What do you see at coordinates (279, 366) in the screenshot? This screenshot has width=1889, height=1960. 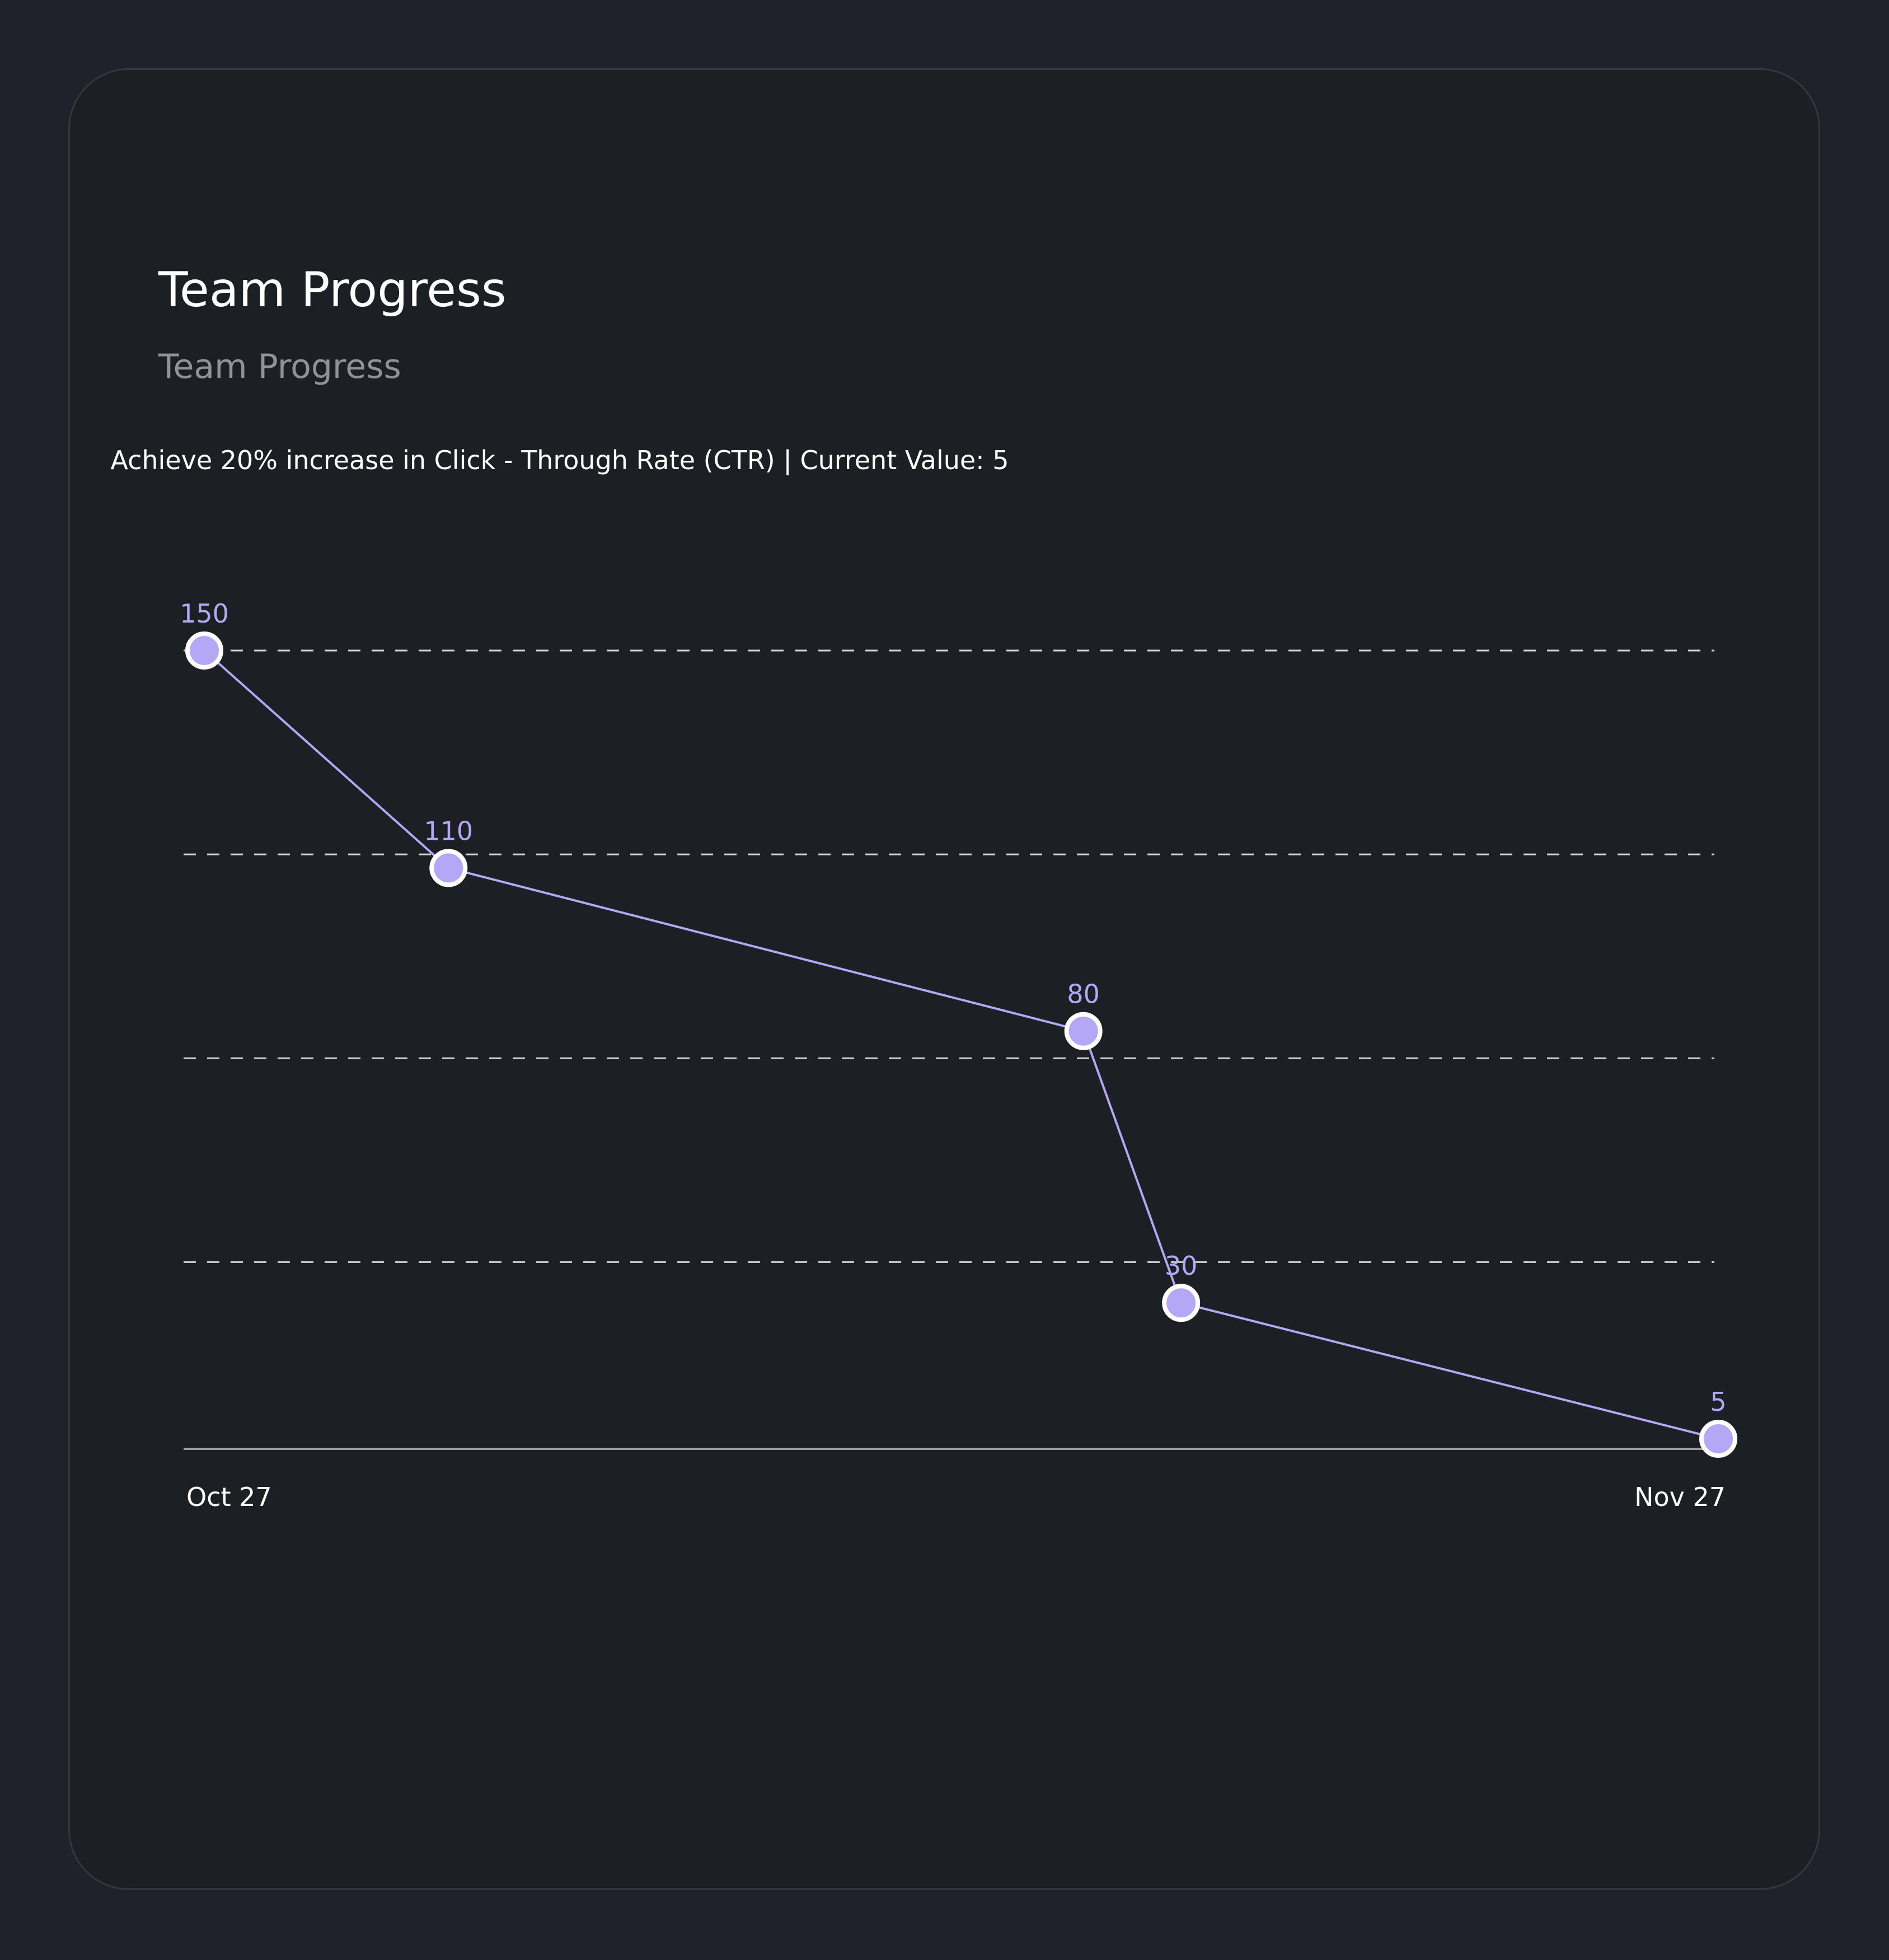 I see `card-subtitle: Team Progress` at bounding box center [279, 366].